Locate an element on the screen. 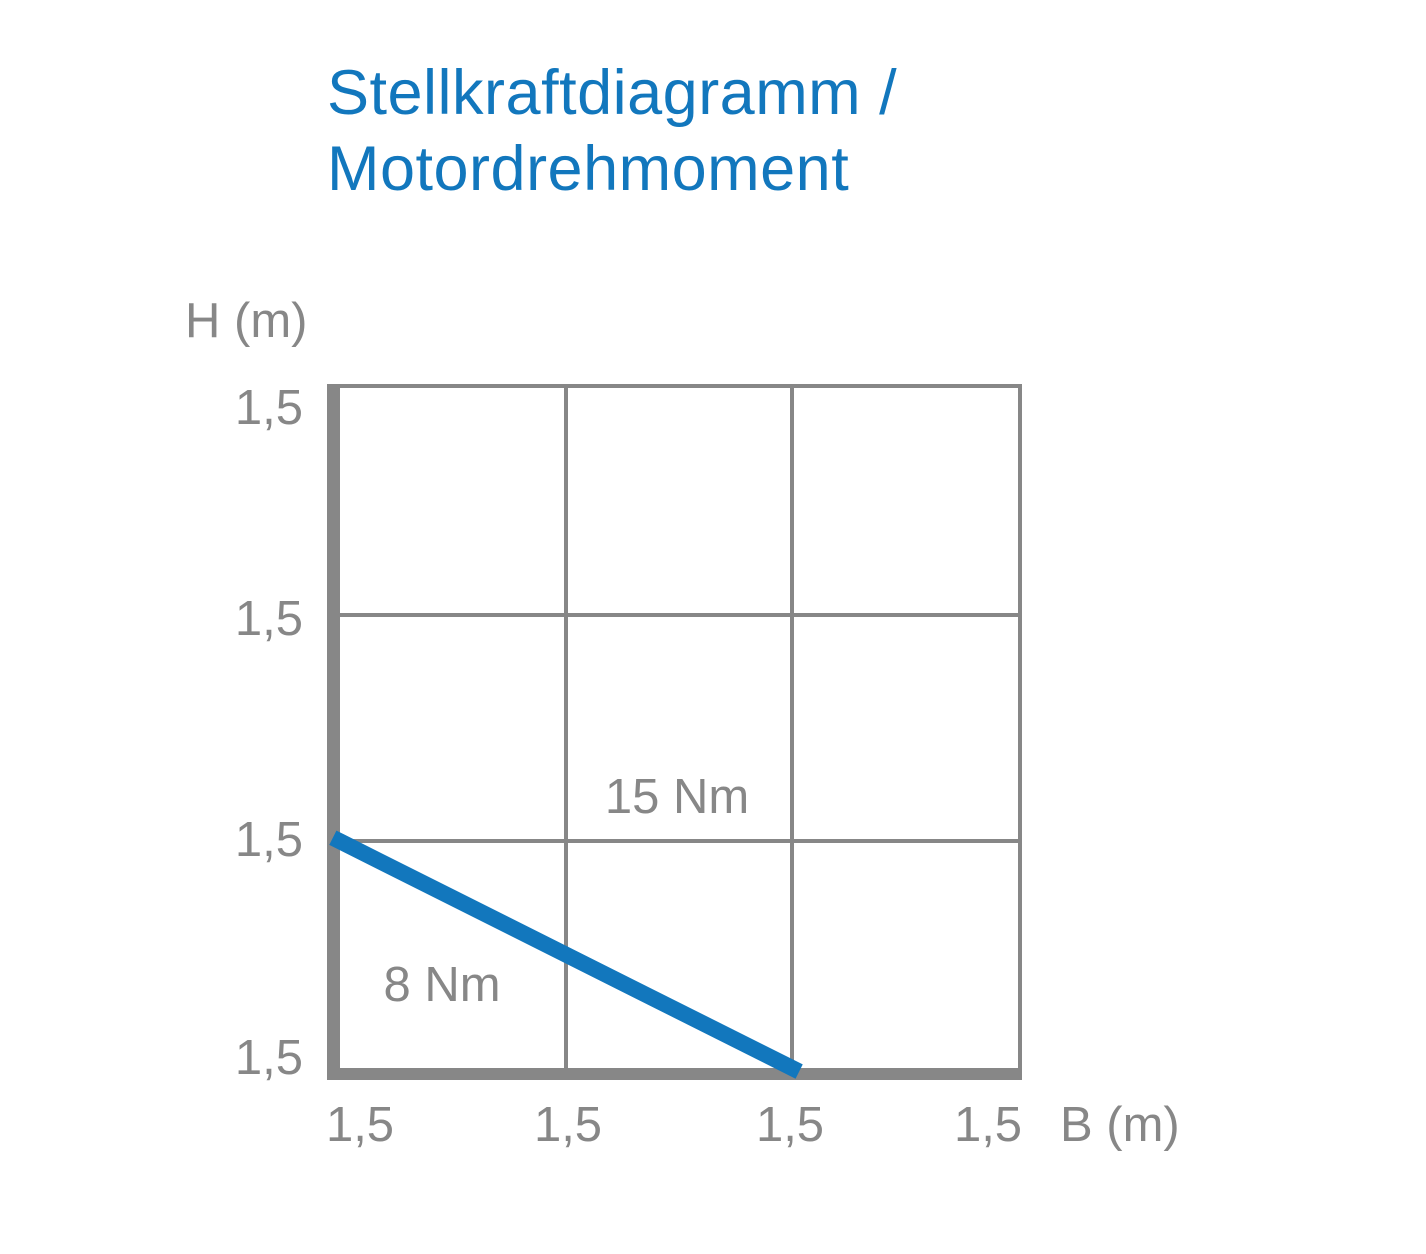 This screenshot has width=1426, height=1254. torque-line-svg is located at coordinates (566, 954).